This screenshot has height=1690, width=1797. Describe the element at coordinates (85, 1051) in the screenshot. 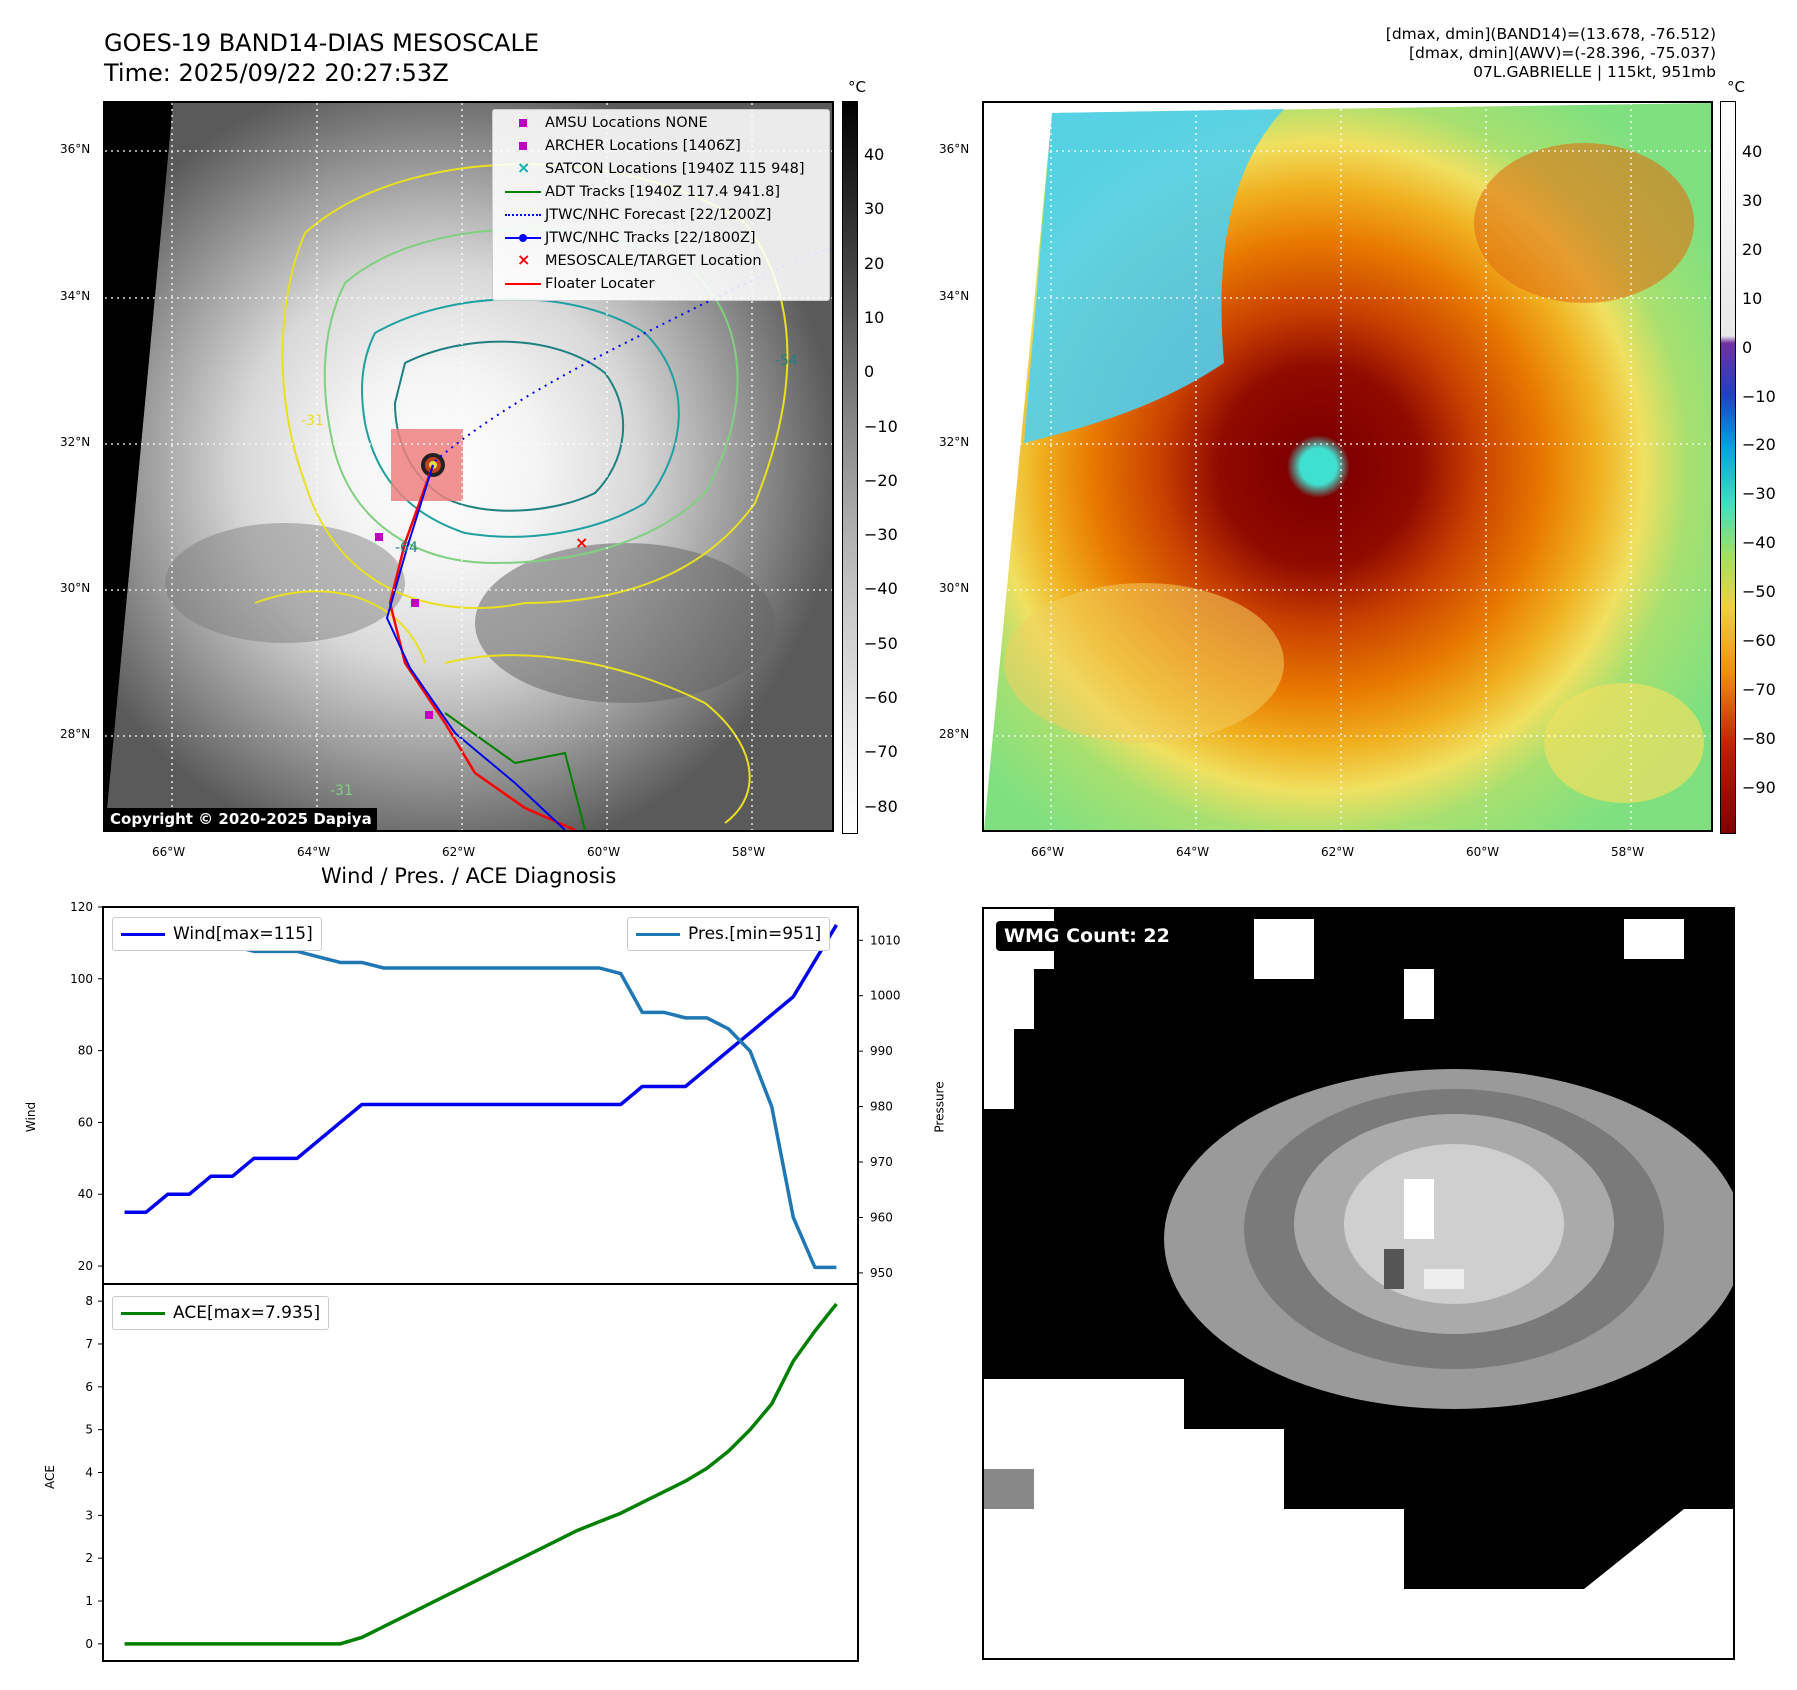

I see `y-tick-label: 80` at that location.